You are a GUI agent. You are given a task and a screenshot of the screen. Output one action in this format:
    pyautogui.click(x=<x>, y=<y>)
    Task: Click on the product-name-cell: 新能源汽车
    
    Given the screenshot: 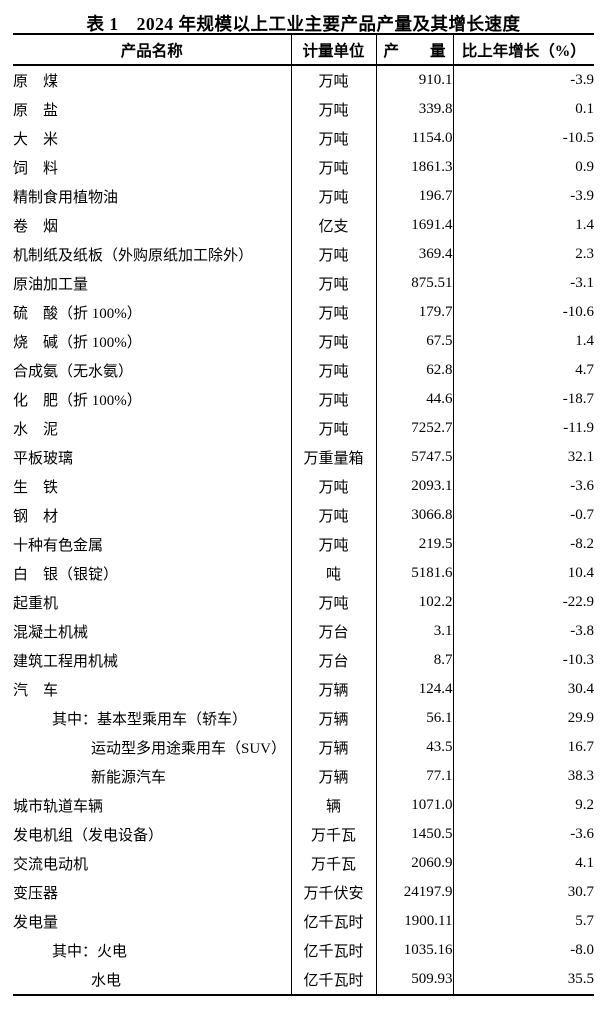 What is the action you would take?
    pyautogui.click(x=129, y=778)
    